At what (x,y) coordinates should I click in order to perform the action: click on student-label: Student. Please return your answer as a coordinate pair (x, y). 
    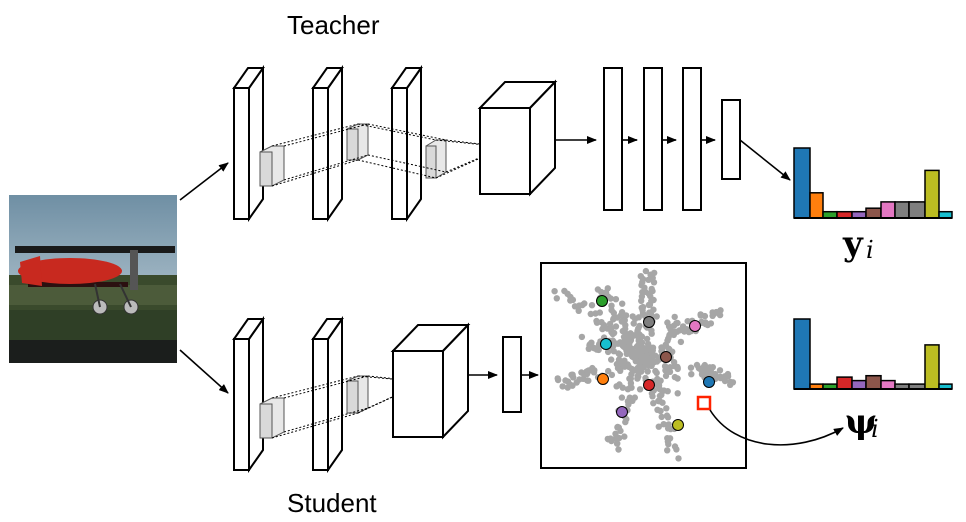
    Looking at the image, I should click on (332, 503).